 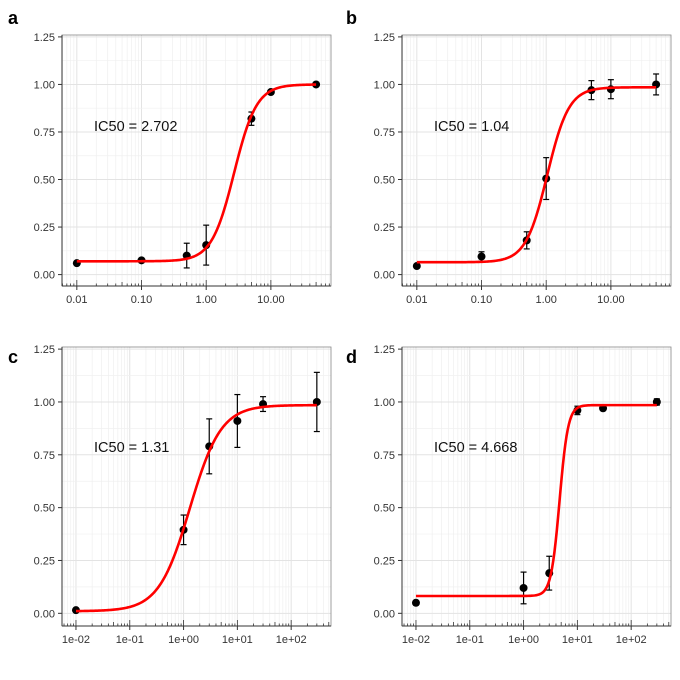 I want to click on panel-letter: c, so click(x=13, y=357).